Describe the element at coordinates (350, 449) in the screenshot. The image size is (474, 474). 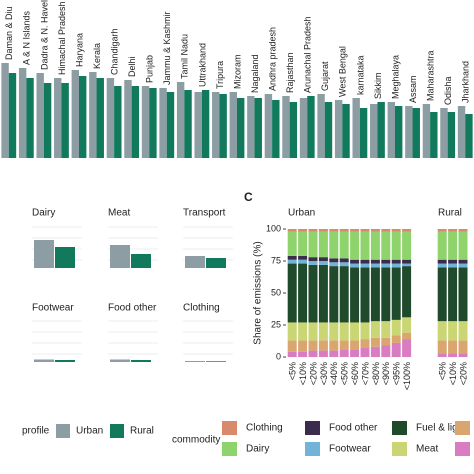
I see `legend-label: Footwear` at that location.